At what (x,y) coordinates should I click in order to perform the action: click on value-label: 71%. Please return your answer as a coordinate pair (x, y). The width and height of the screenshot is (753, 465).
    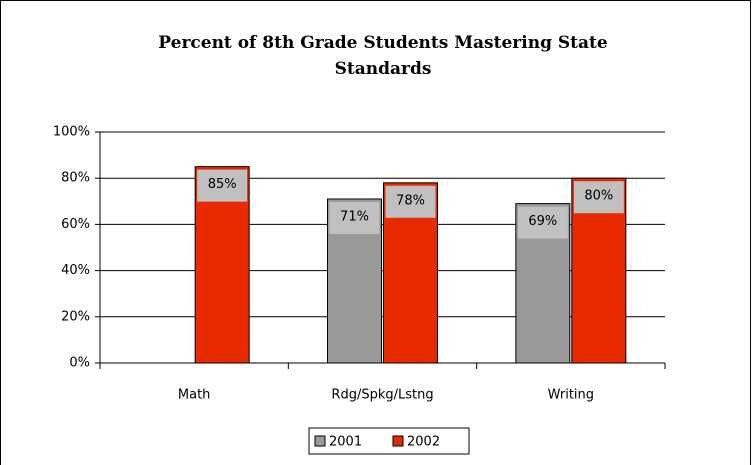
    Looking at the image, I should click on (354, 216).